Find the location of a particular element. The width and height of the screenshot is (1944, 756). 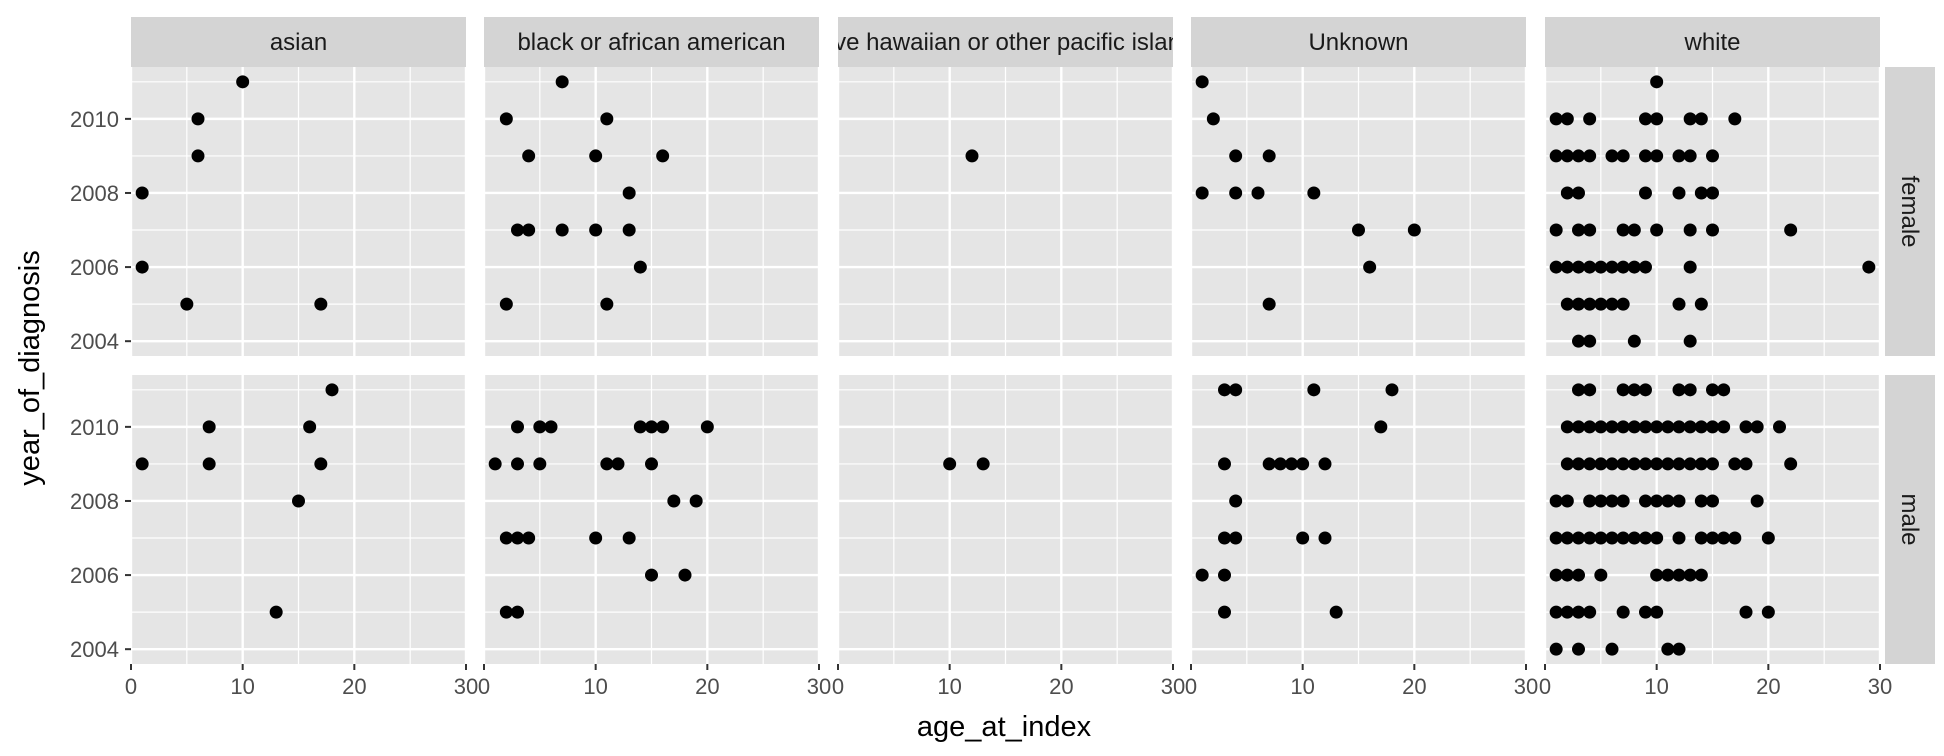

row-strip-label: female is located at coordinates (1909, 211).